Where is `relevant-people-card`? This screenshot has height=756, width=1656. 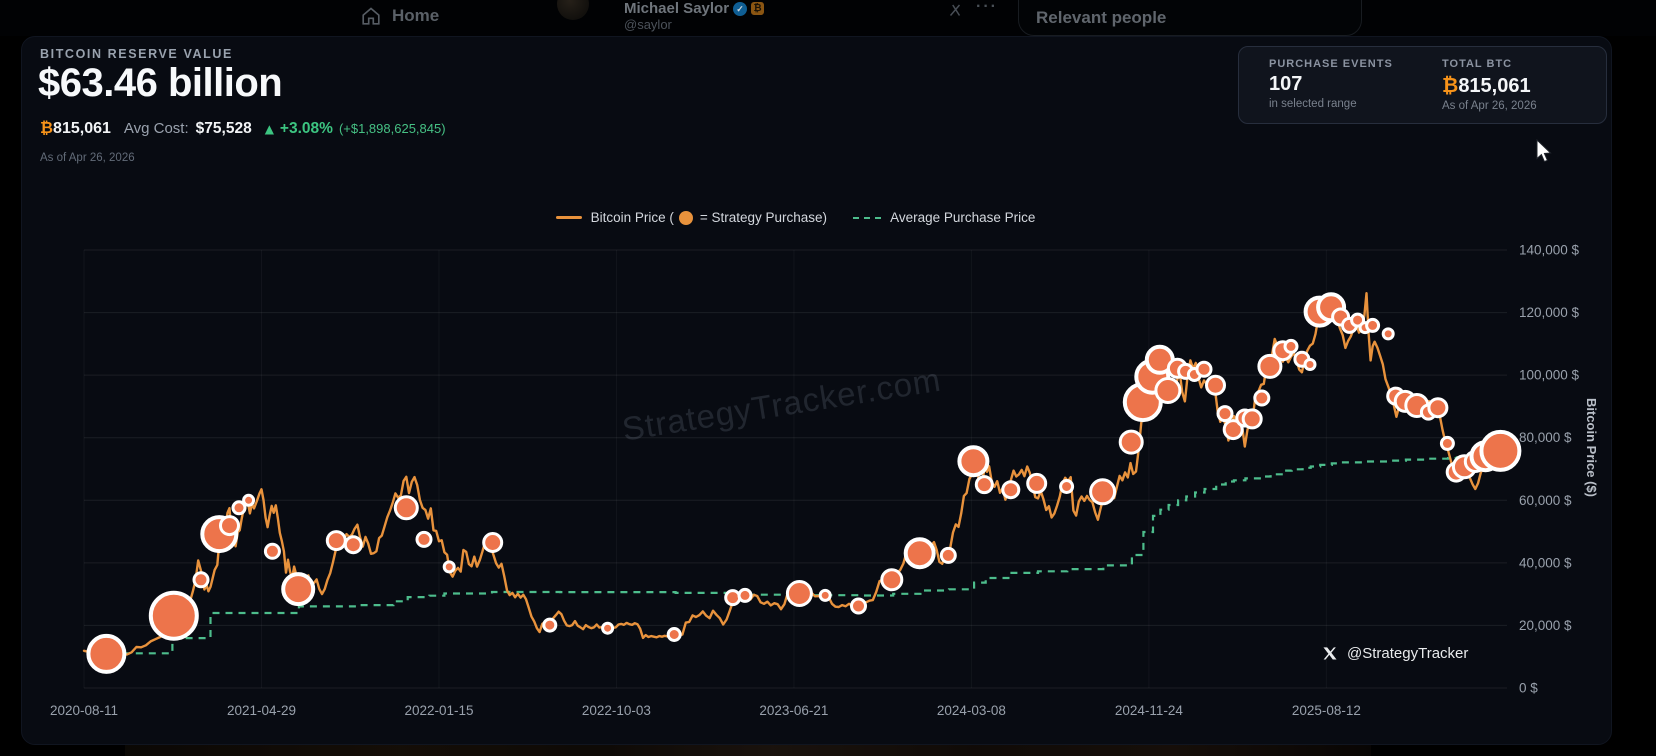
relevant-people-card is located at coordinates (1190, 18).